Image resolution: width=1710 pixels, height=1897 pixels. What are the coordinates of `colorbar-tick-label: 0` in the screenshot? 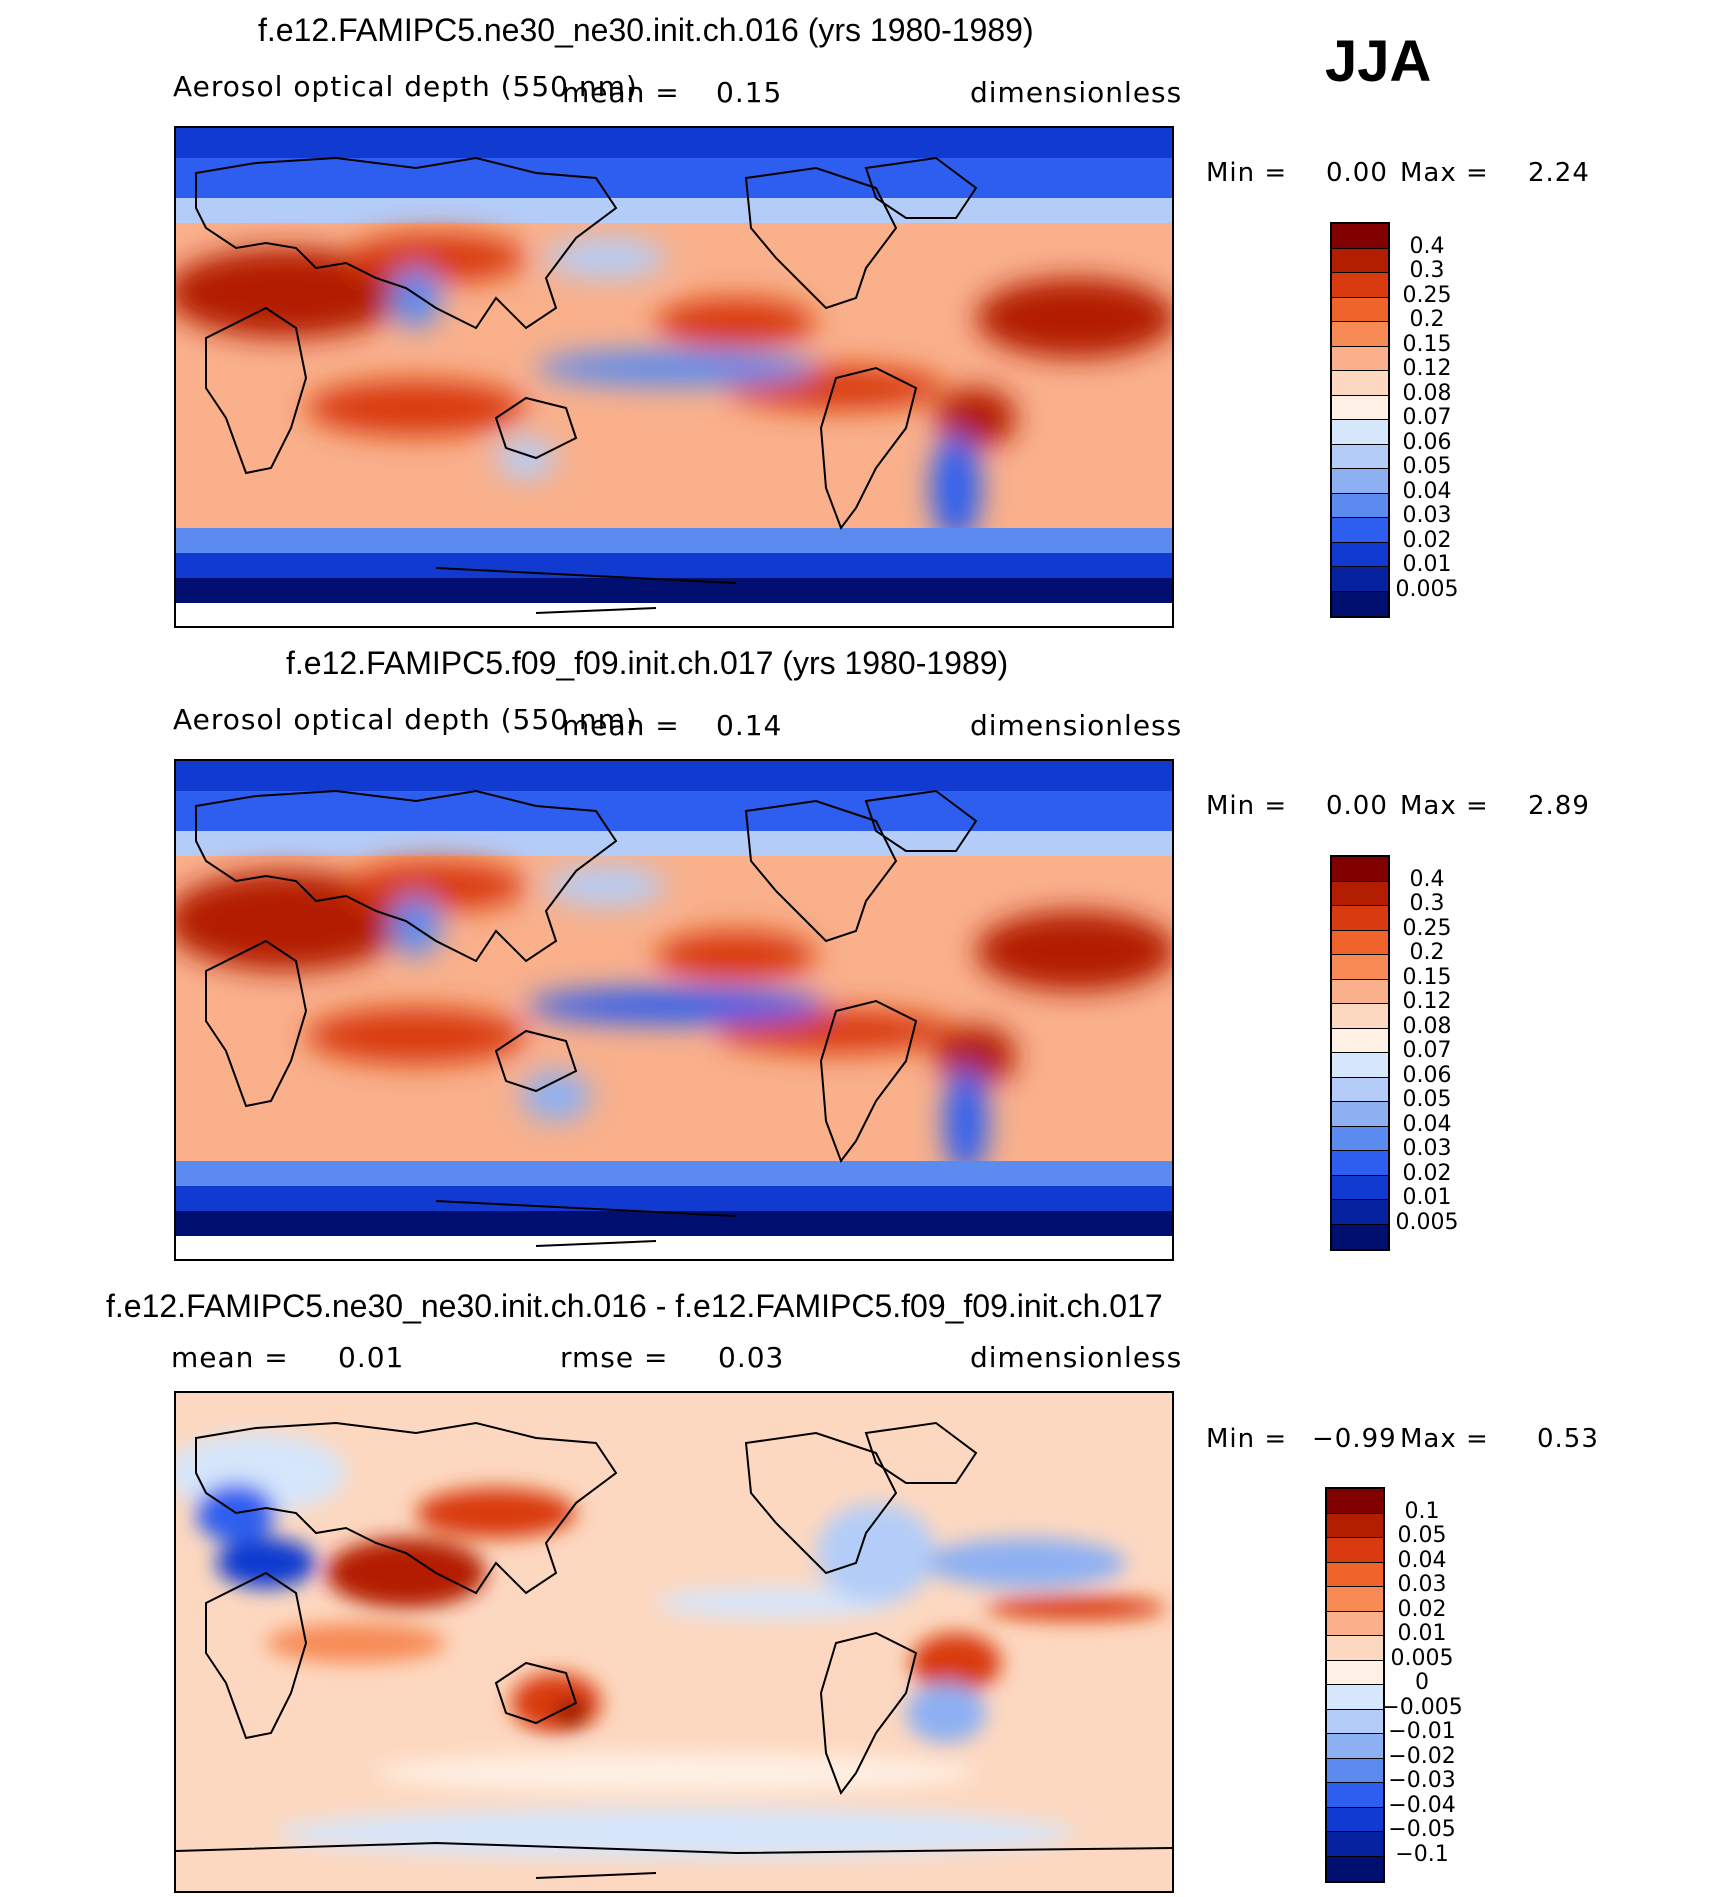 It's located at (1422, 1682).